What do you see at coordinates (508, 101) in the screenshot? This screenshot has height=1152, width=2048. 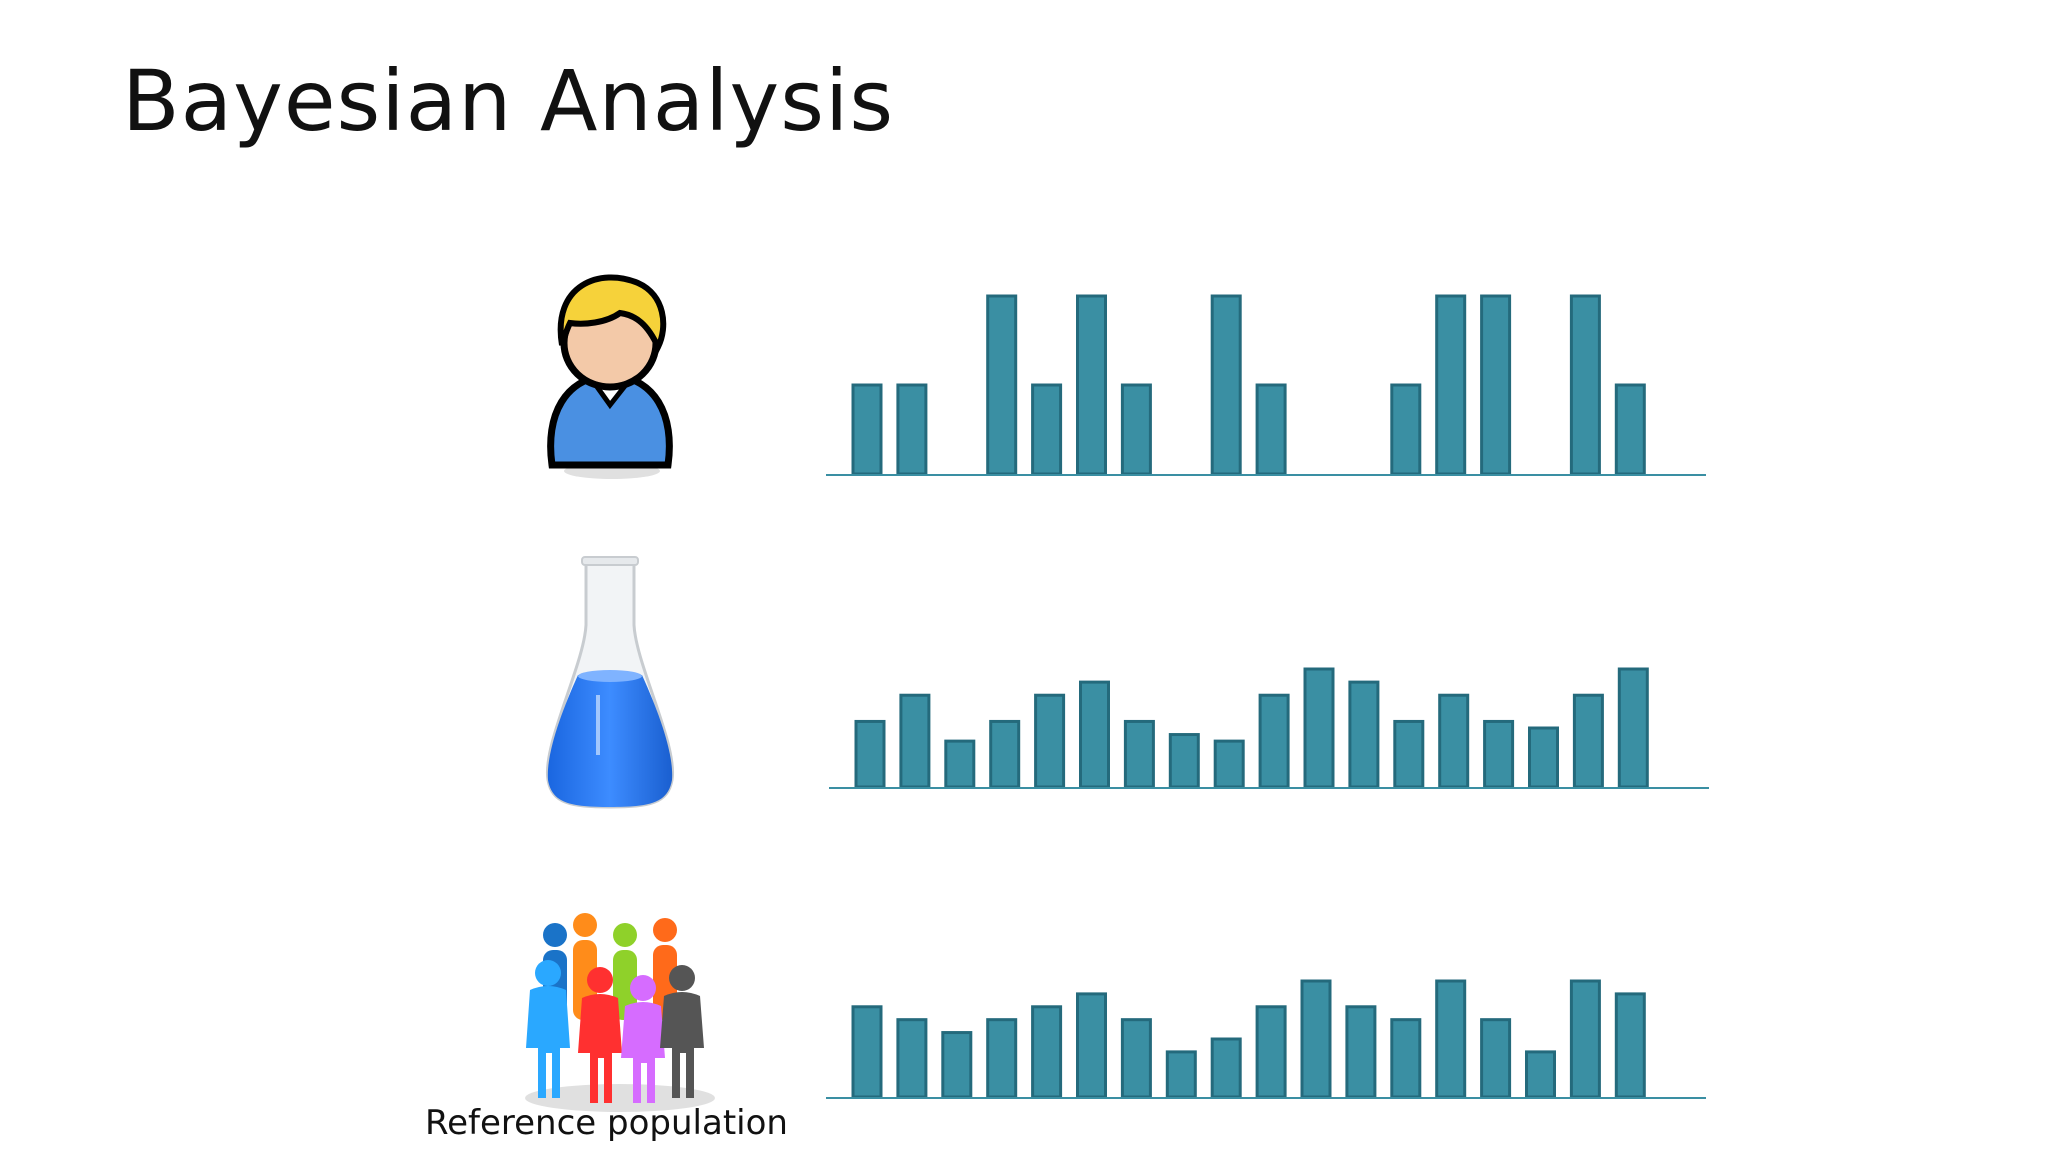 I see `slide-title: Bayesian Analysis` at bounding box center [508, 101].